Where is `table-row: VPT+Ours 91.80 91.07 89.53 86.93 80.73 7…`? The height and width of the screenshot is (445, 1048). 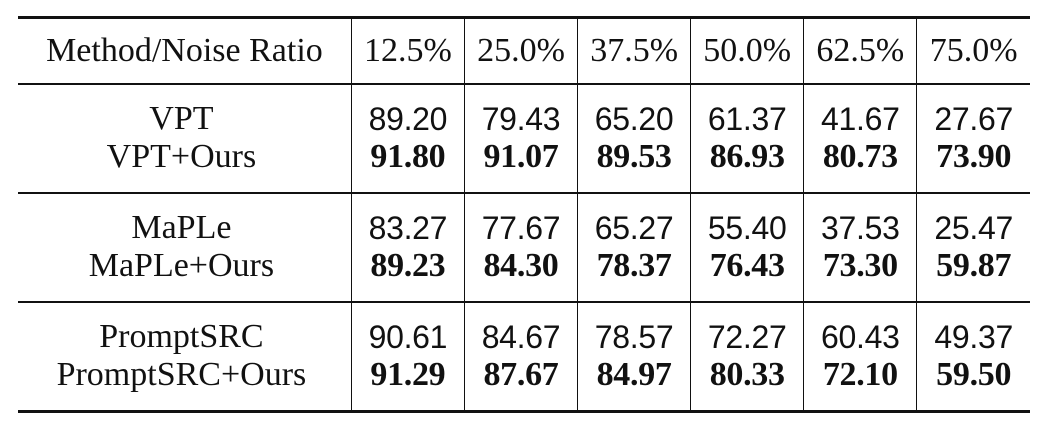 table-row: VPT+Ours 91.80 91.07 89.53 86.93 80.73 7… is located at coordinates (524, 165).